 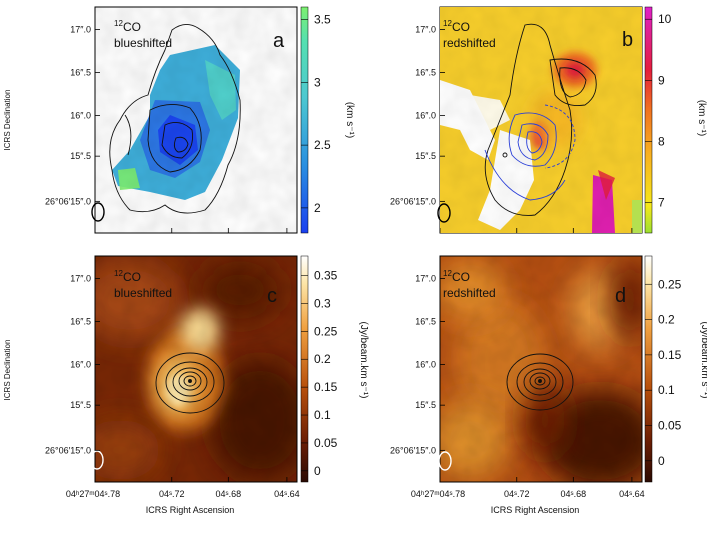 What do you see at coordinates (661, 80) in the screenshot?
I see `panel-b-colorbar-tick-label: 9` at bounding box center [661, 80].